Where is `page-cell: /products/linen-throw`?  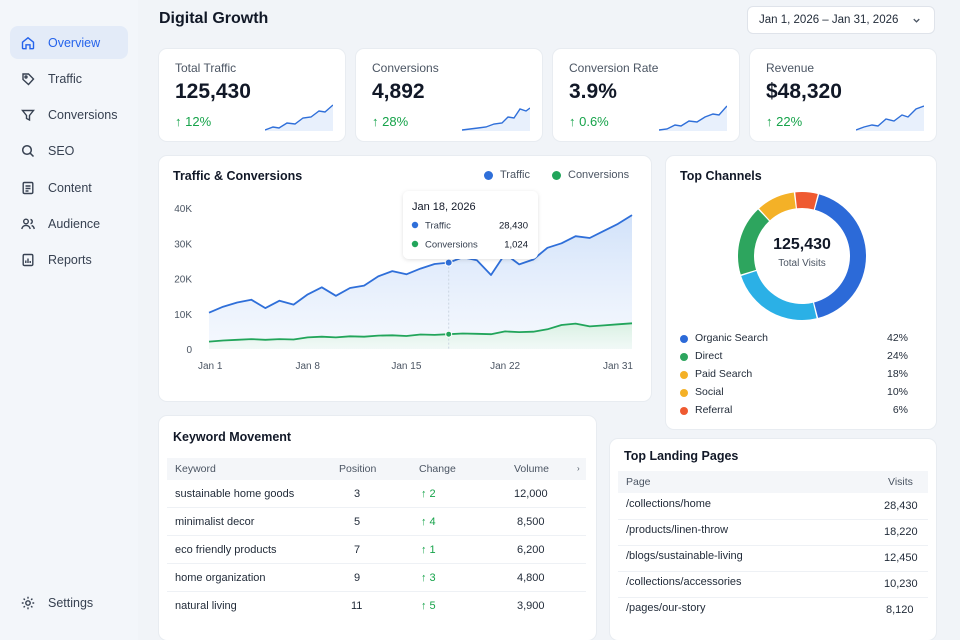 page-cell: /products/linen-throw is located at coordinates (677, 530).